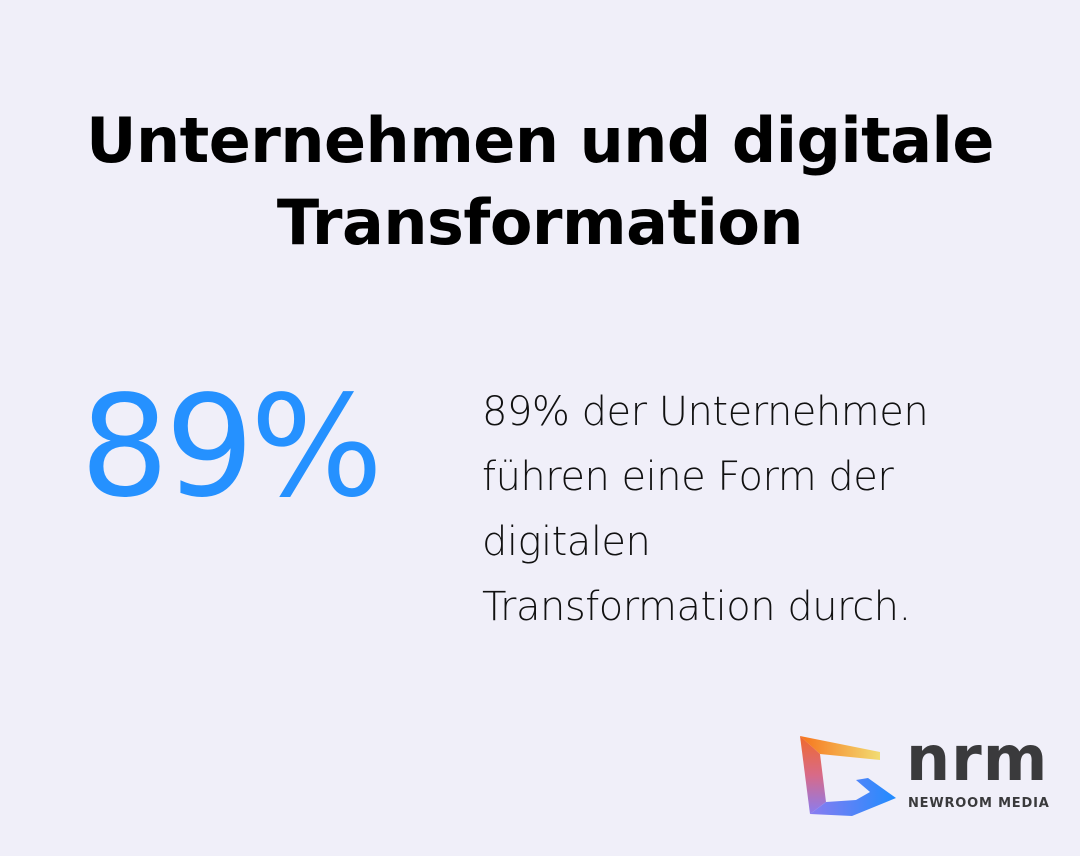 This screenshot has width=1080, height=856. I want to click on logo-wordmark: nrm, so click(977, 758).